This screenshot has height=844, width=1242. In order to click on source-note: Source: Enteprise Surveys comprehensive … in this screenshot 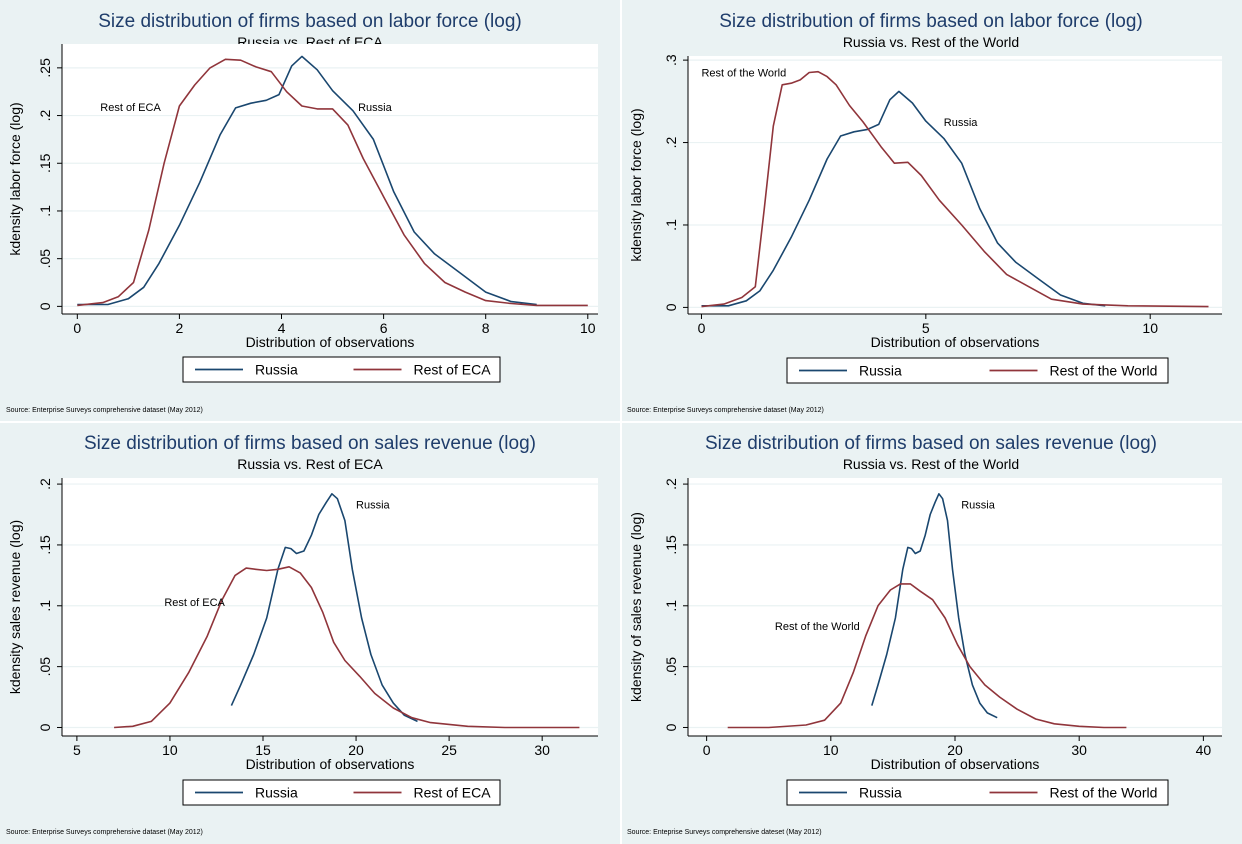, I will do `click(724, 832)`.